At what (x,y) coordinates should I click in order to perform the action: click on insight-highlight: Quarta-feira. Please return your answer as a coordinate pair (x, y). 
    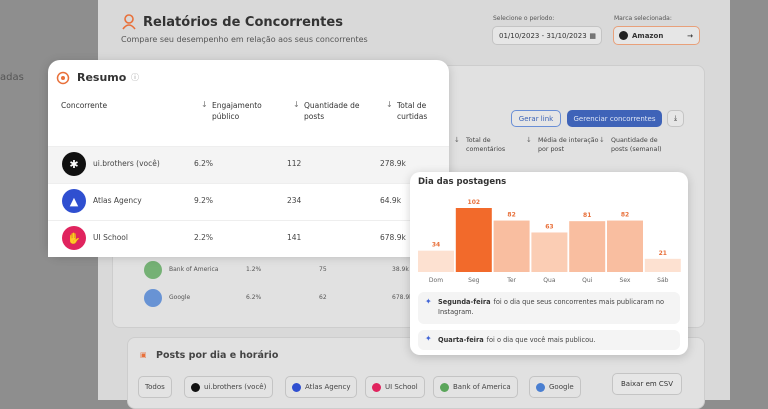
    Looking at the image, I should click on (461, 340).